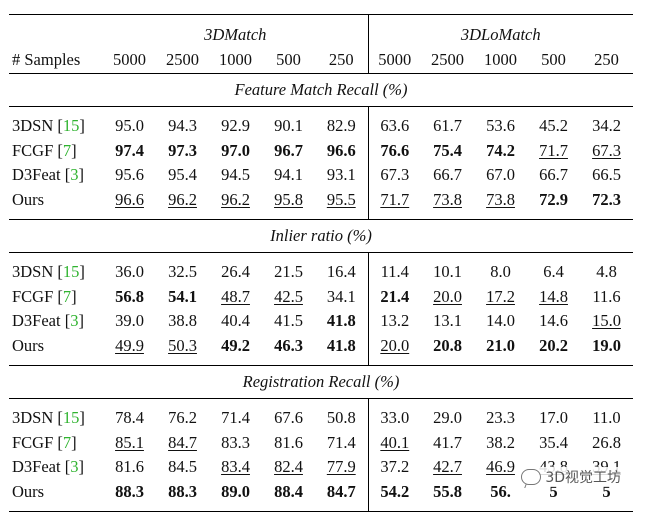  I want to click on value: 82.9, so click(341, 125).